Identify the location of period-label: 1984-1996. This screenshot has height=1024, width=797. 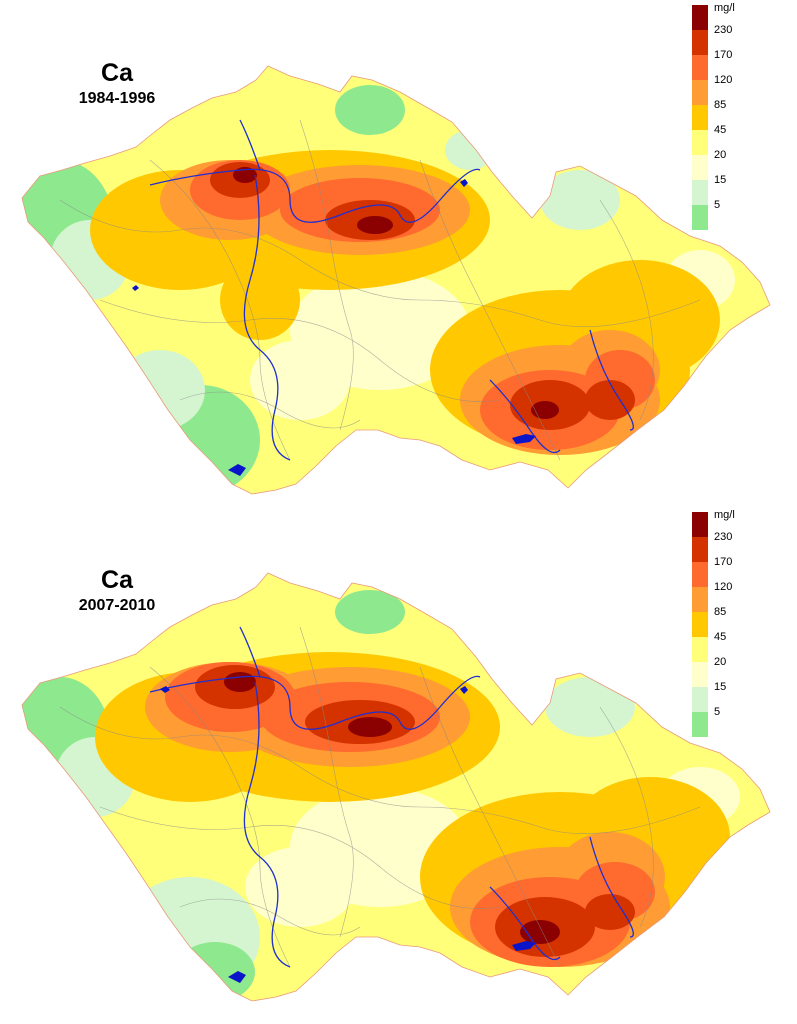
(117, 98).